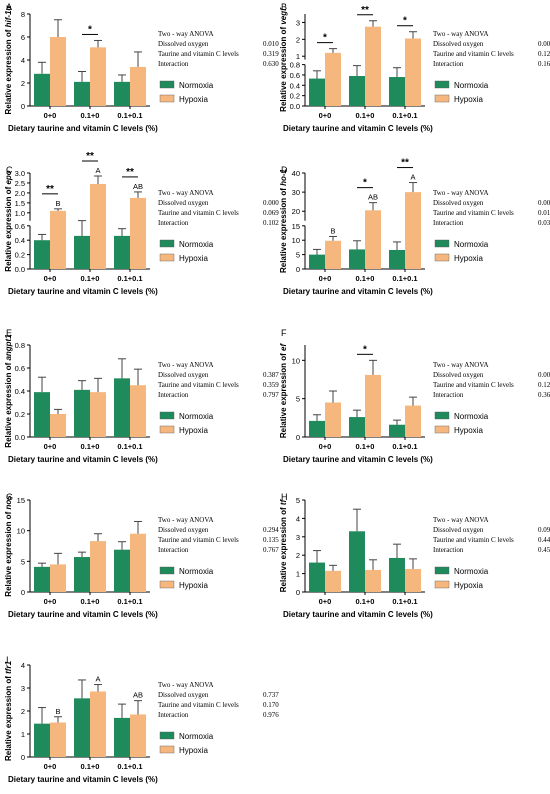 The width and height of the screenshot is (550, 794). Describe the element at coordinates (8, 502) in the screenshot. I see `gene-name: nos` at that location.